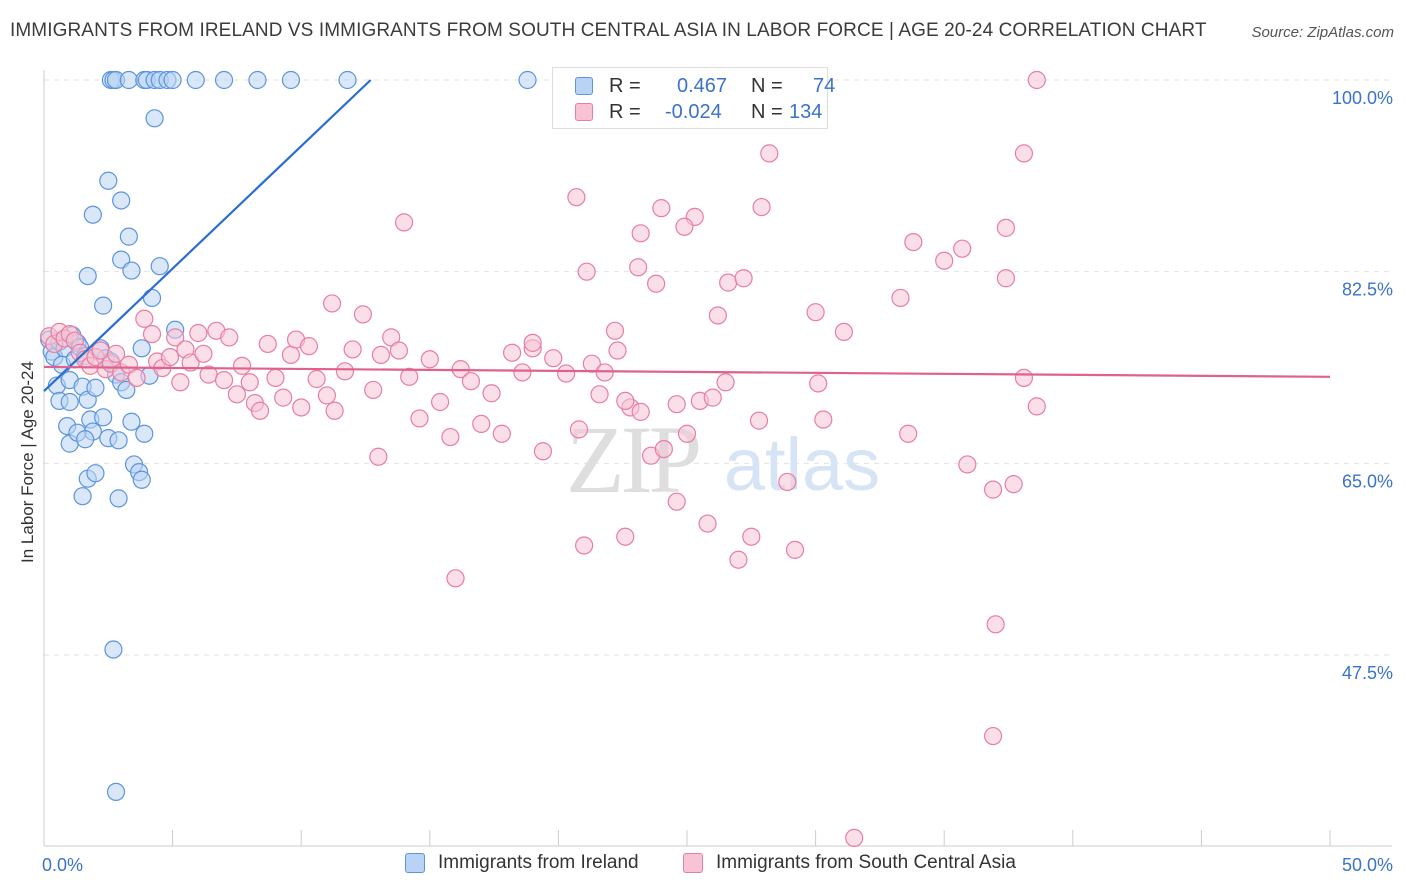 The width and height of the screenshot is (1406, 892). What do you see at coordinates (824, 86) in the screenshot?
I see `legend-n-value-ireland: 74` at bounding box center [824, 86].